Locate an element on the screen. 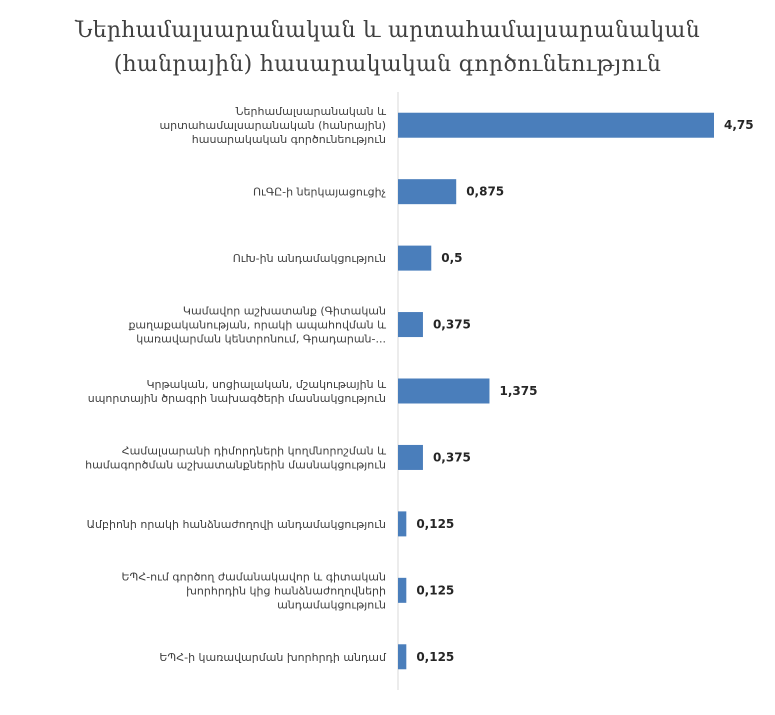 The height and width of the screenshot is (715, 775). data-label-8: 0,125 is located at coordinates (435, 590).